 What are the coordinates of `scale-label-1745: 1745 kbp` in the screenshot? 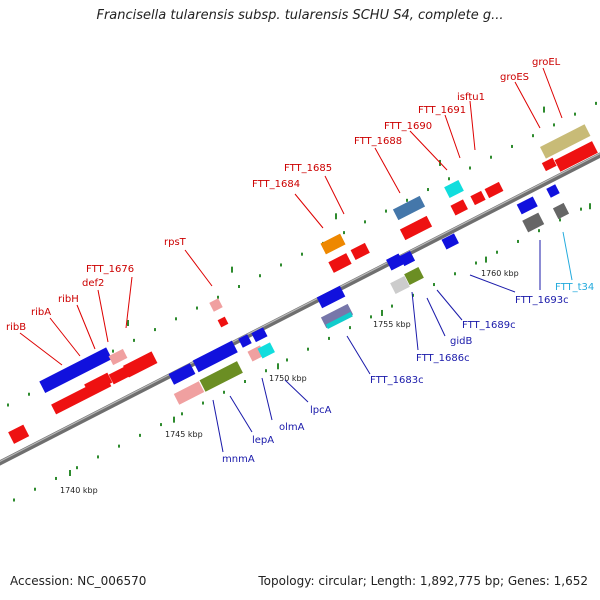 It's located at (184, 434).